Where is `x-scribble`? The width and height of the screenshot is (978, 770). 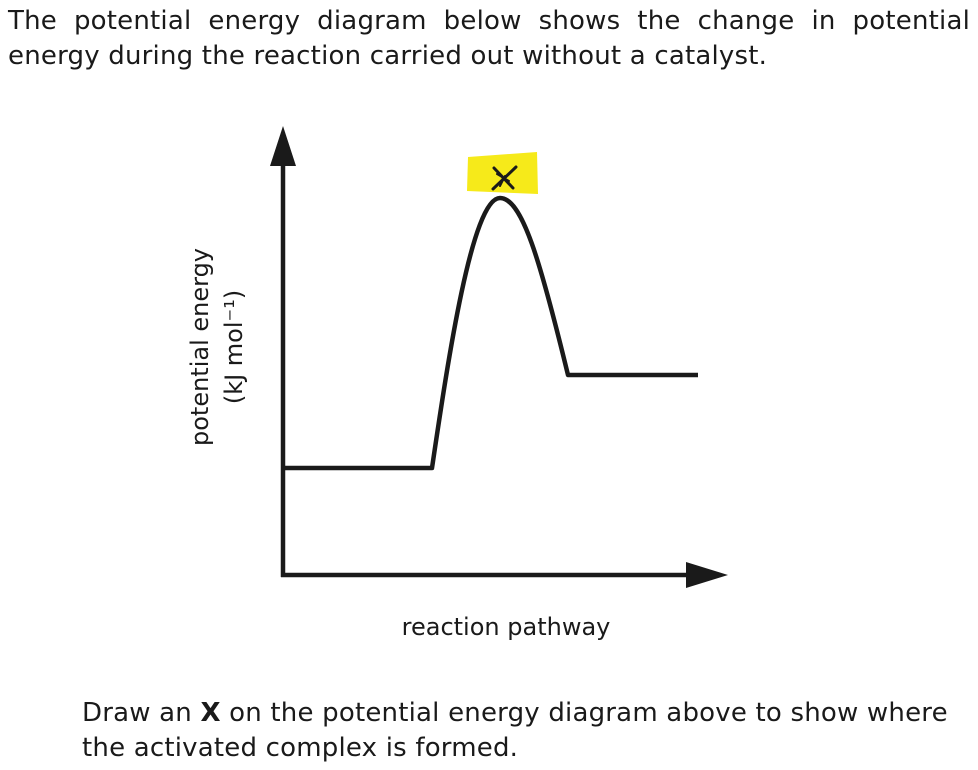 x-scribble is located at coordinates (503, 180).